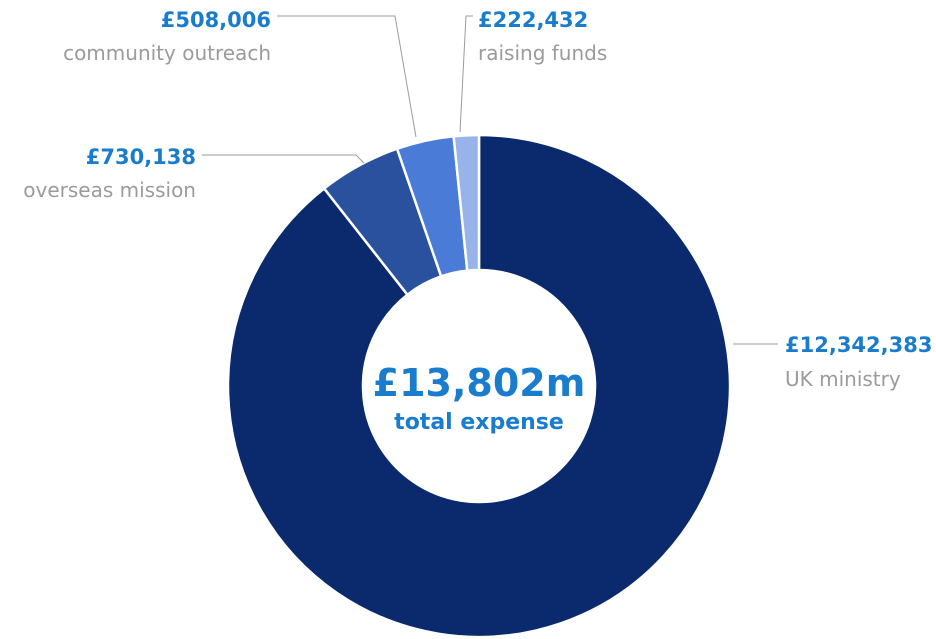  Describe the element at coordinates (466, 74) in the screenshot. I see `leader-raising-funds` at that location.